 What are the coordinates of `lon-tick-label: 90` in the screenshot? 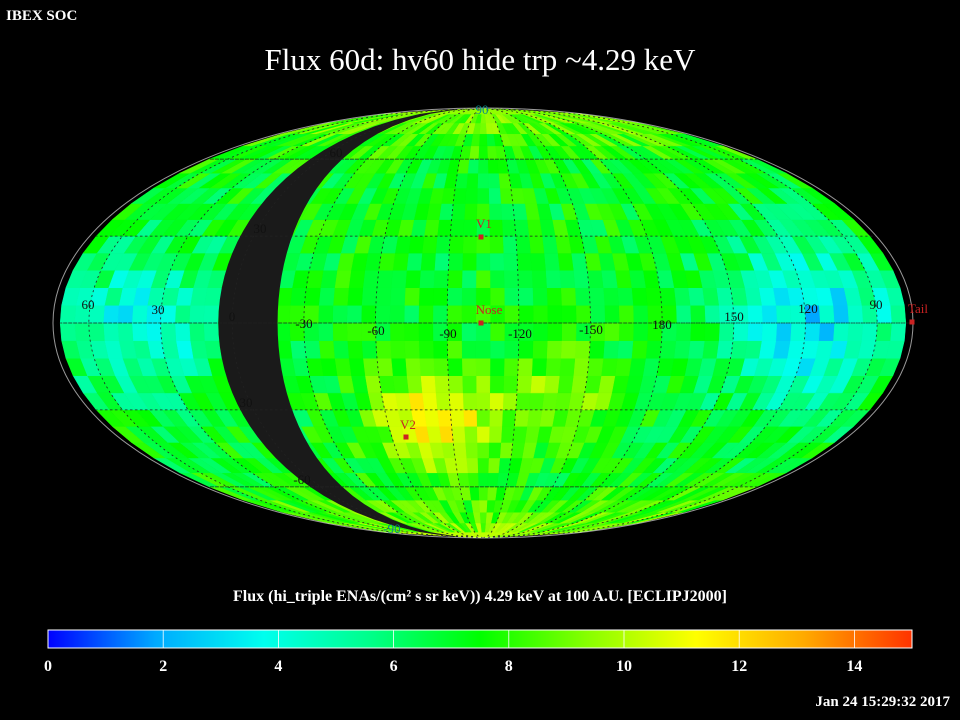 It's located at (876, 304).